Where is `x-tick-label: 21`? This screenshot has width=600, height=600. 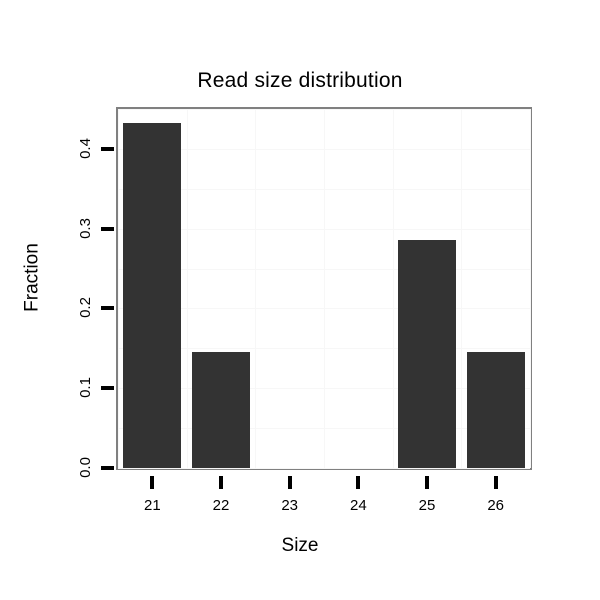 x-tick-label: 21 is located at coordinates (152, 505).